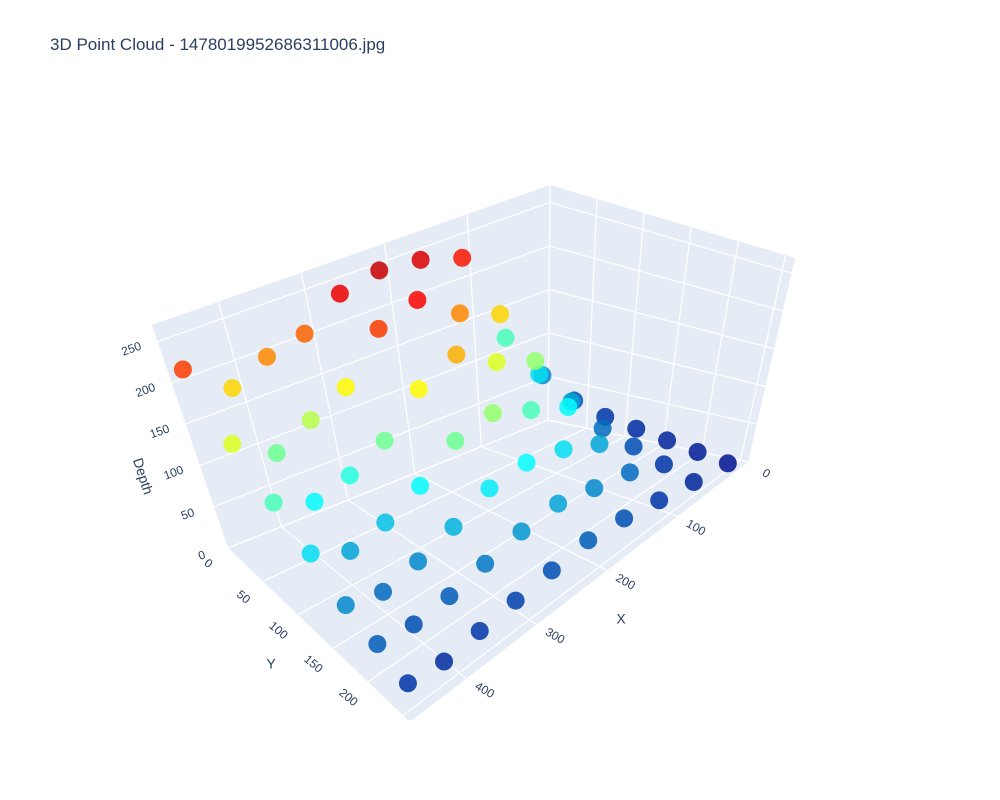  Describe the element at coordinates (383, 731) in the screenshot. I see `y-tick-label: 250` at that location.